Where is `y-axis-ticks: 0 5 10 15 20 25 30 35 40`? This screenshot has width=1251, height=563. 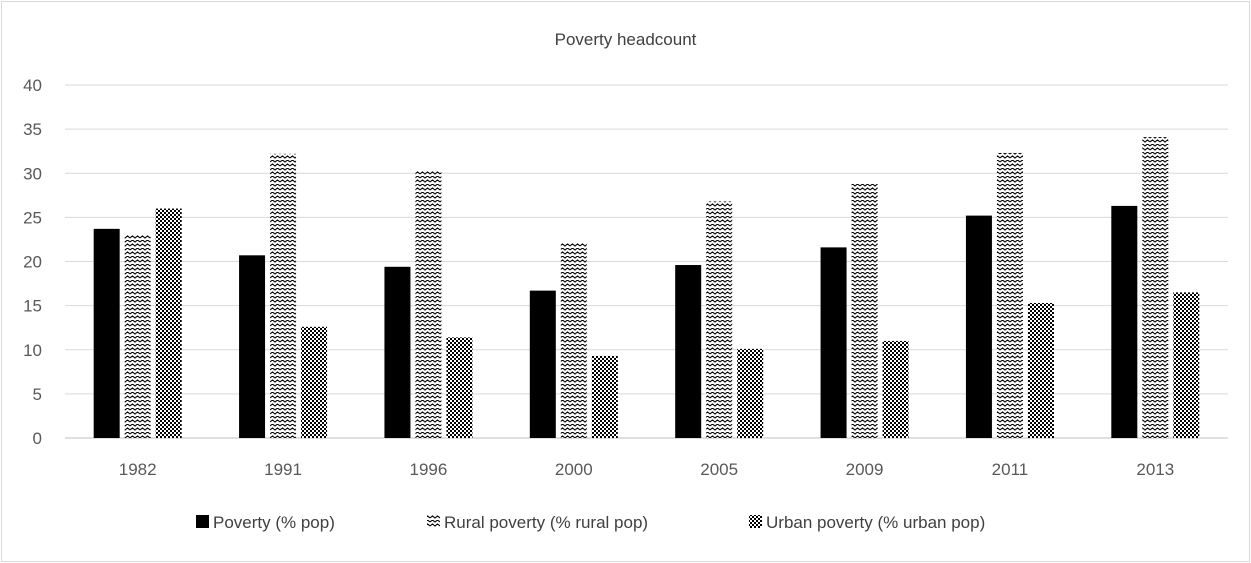 y-axis-ticks: 0 5 10 15 20 25 30 35 40 is located at coordinates (32, 262).